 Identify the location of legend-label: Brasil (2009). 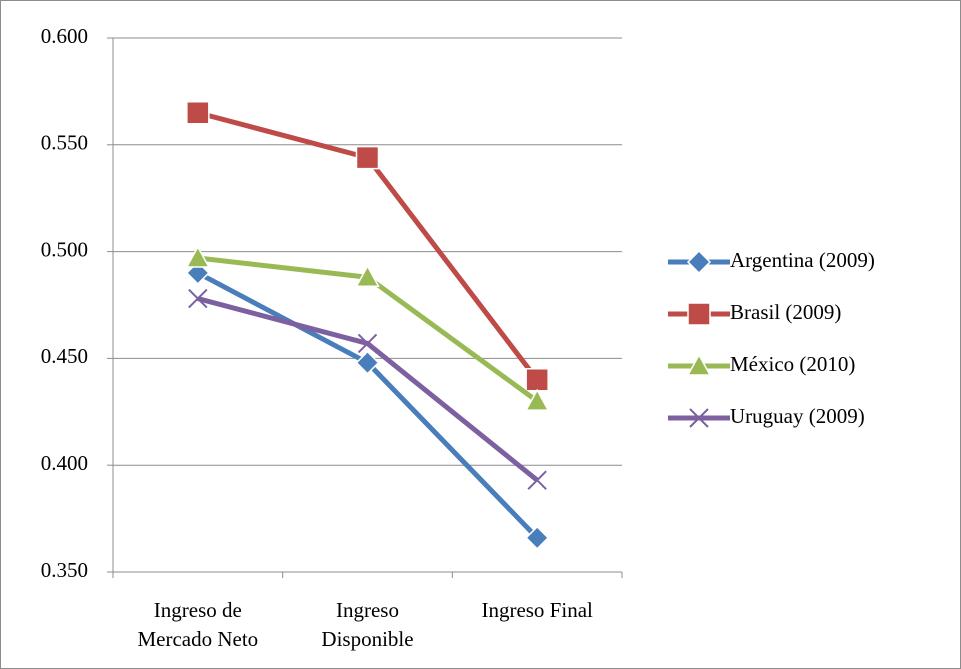
(785, 312).